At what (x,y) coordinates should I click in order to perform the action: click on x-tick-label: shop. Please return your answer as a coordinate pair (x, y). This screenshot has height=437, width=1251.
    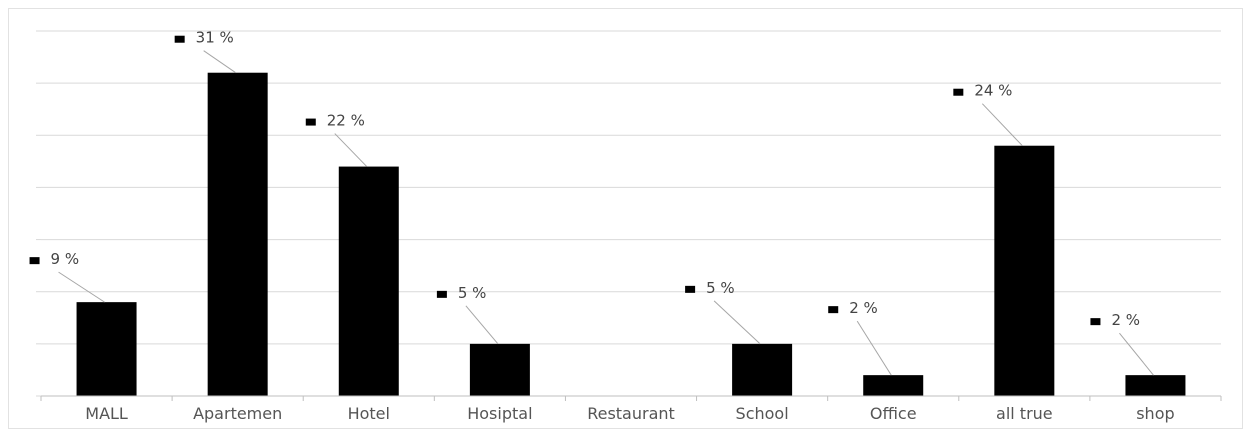
    Looking at the image, I should click on (1155, 413).